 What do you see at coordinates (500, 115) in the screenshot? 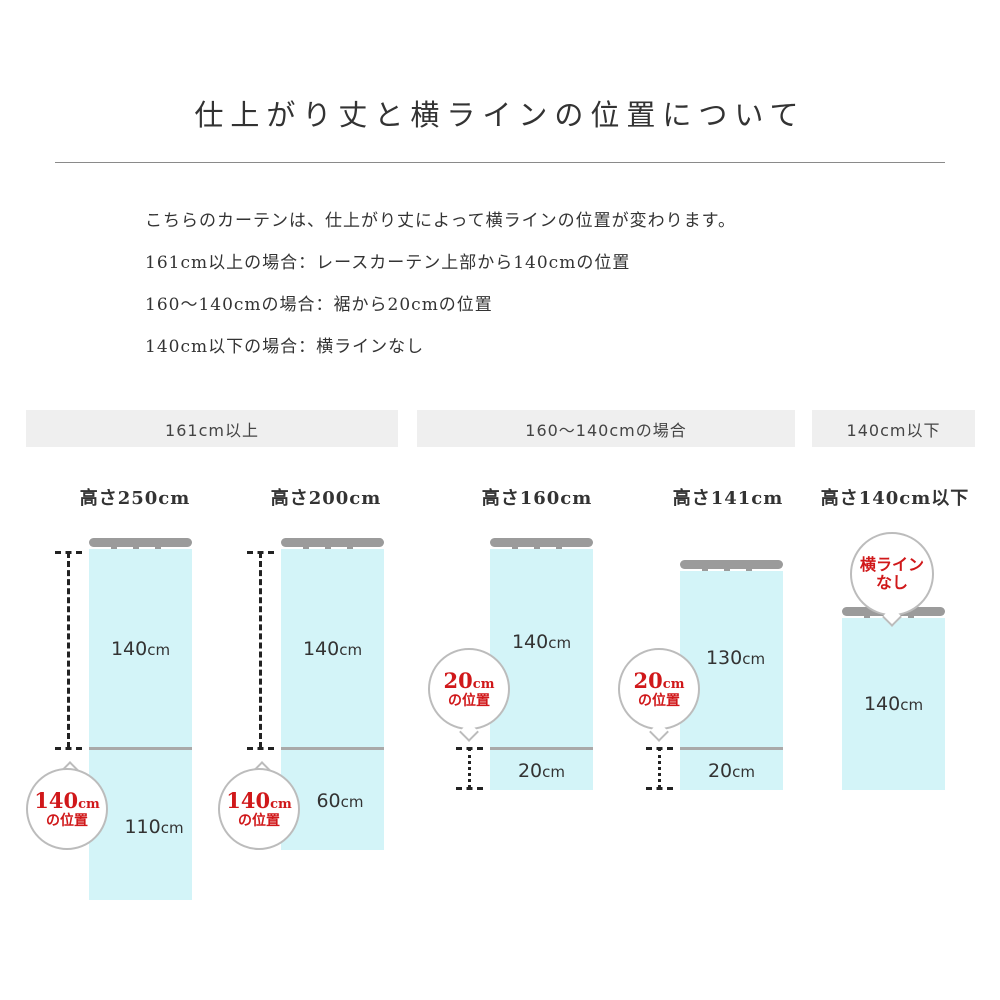
I see `page-title: 仕上がり丈と横ラインの位置について` at bounding box center [500, 115].